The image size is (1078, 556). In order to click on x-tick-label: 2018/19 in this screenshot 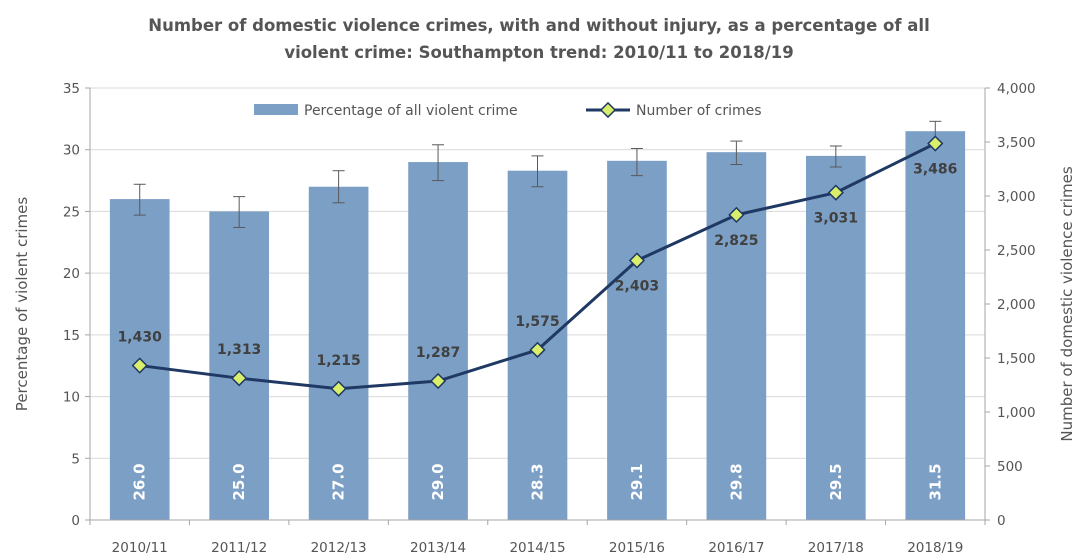, I will do `click(935, 548)`.